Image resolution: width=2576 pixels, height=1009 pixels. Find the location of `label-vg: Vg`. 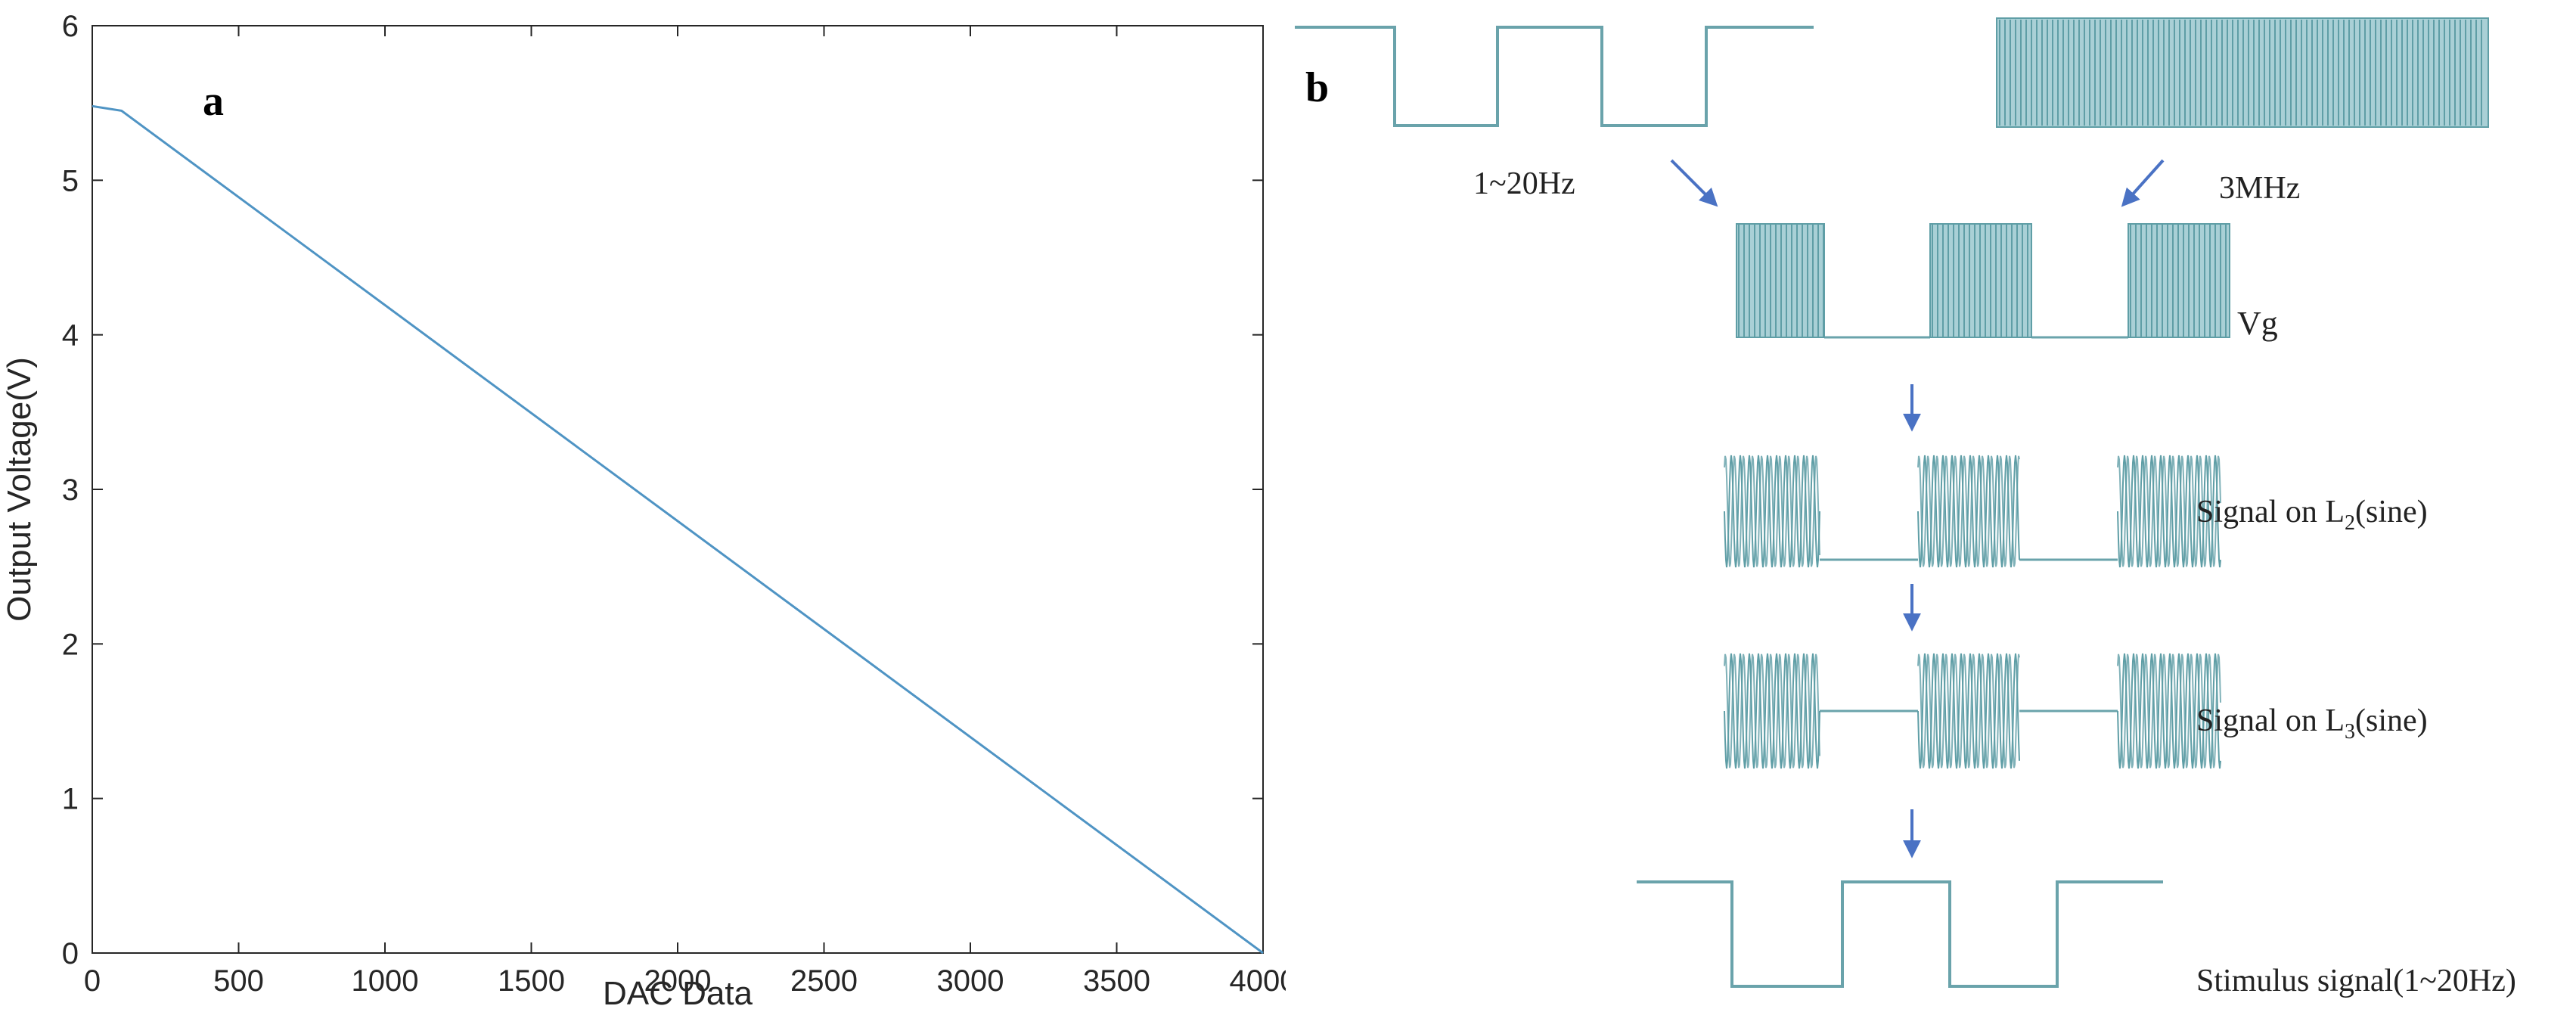

label-vg: Vg is located at coordinates (2257, 323).